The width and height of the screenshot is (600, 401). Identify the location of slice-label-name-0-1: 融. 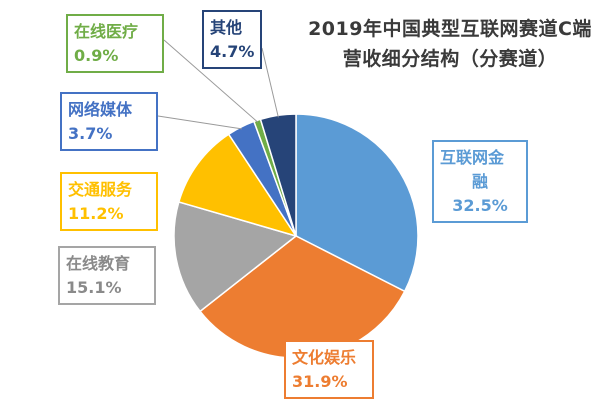
(480, 182).